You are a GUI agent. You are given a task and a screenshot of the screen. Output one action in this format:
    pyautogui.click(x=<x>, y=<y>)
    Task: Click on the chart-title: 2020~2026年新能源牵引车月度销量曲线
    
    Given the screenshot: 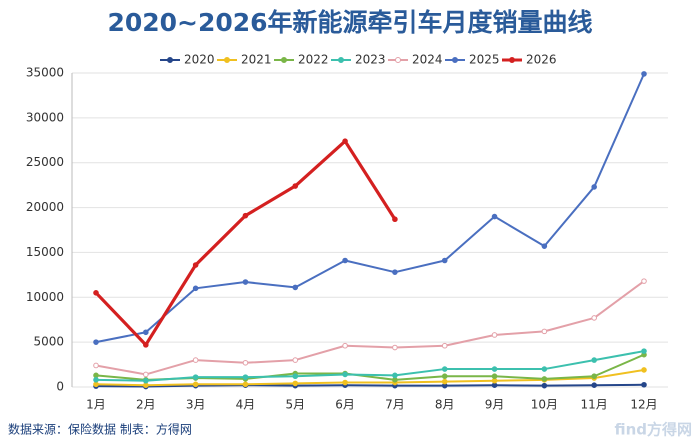 What is the action you would take?
    pyautogui.click(x=349, y=22)
    